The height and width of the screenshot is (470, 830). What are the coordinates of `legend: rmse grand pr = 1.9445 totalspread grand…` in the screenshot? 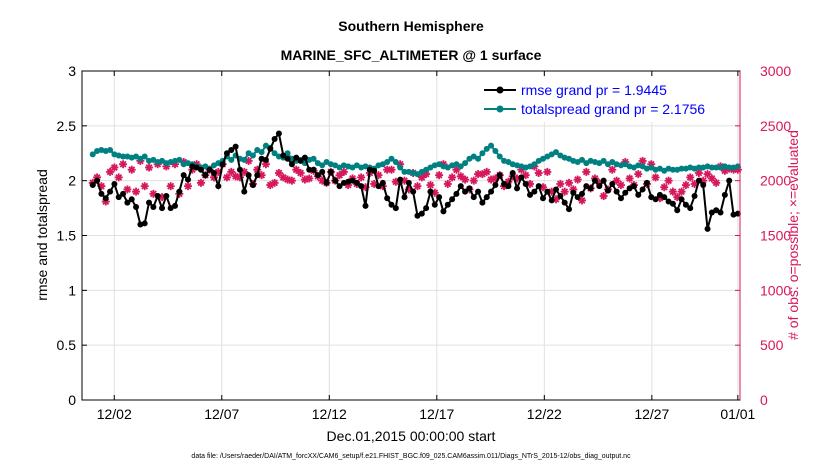 It's located at (607, 99).